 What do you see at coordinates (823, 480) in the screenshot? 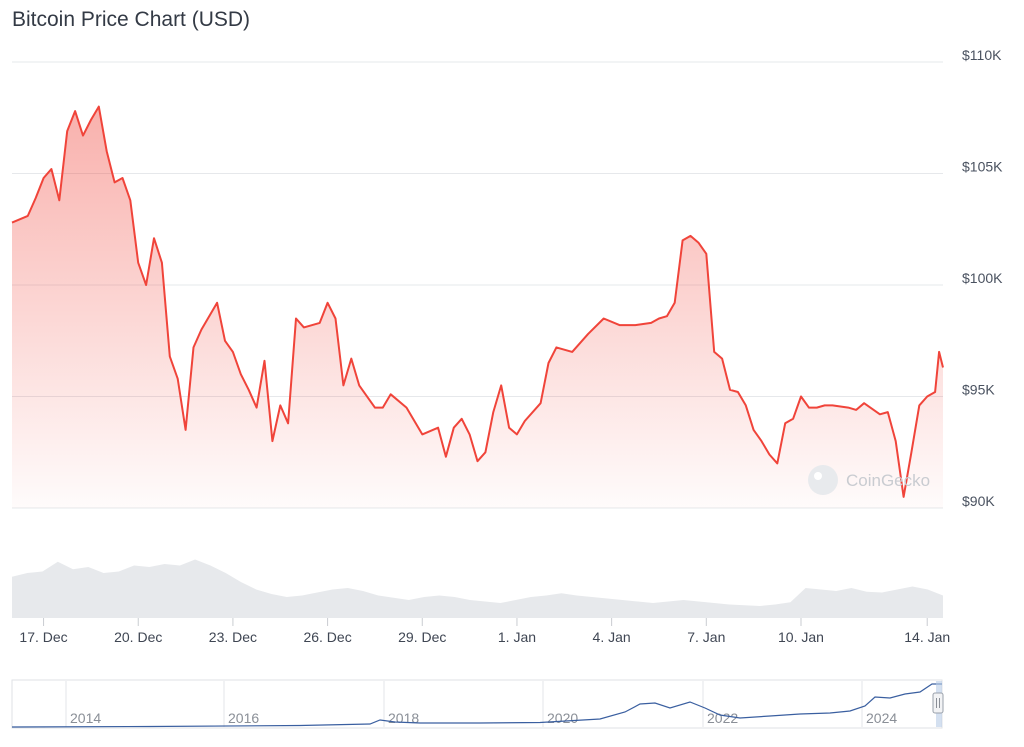
I see `gecko-logo-icon` at bounding box center [823, 480].